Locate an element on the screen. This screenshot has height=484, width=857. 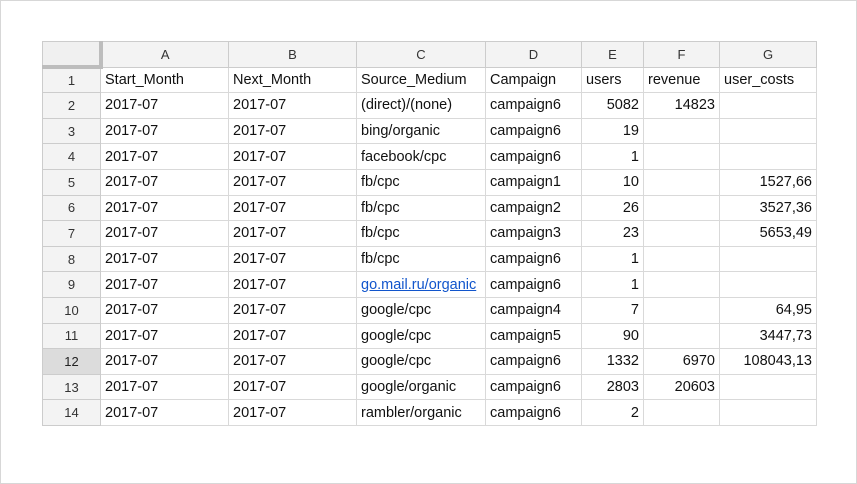
cell-source-medium: Source_Medium is located at coordinates (421, 80).